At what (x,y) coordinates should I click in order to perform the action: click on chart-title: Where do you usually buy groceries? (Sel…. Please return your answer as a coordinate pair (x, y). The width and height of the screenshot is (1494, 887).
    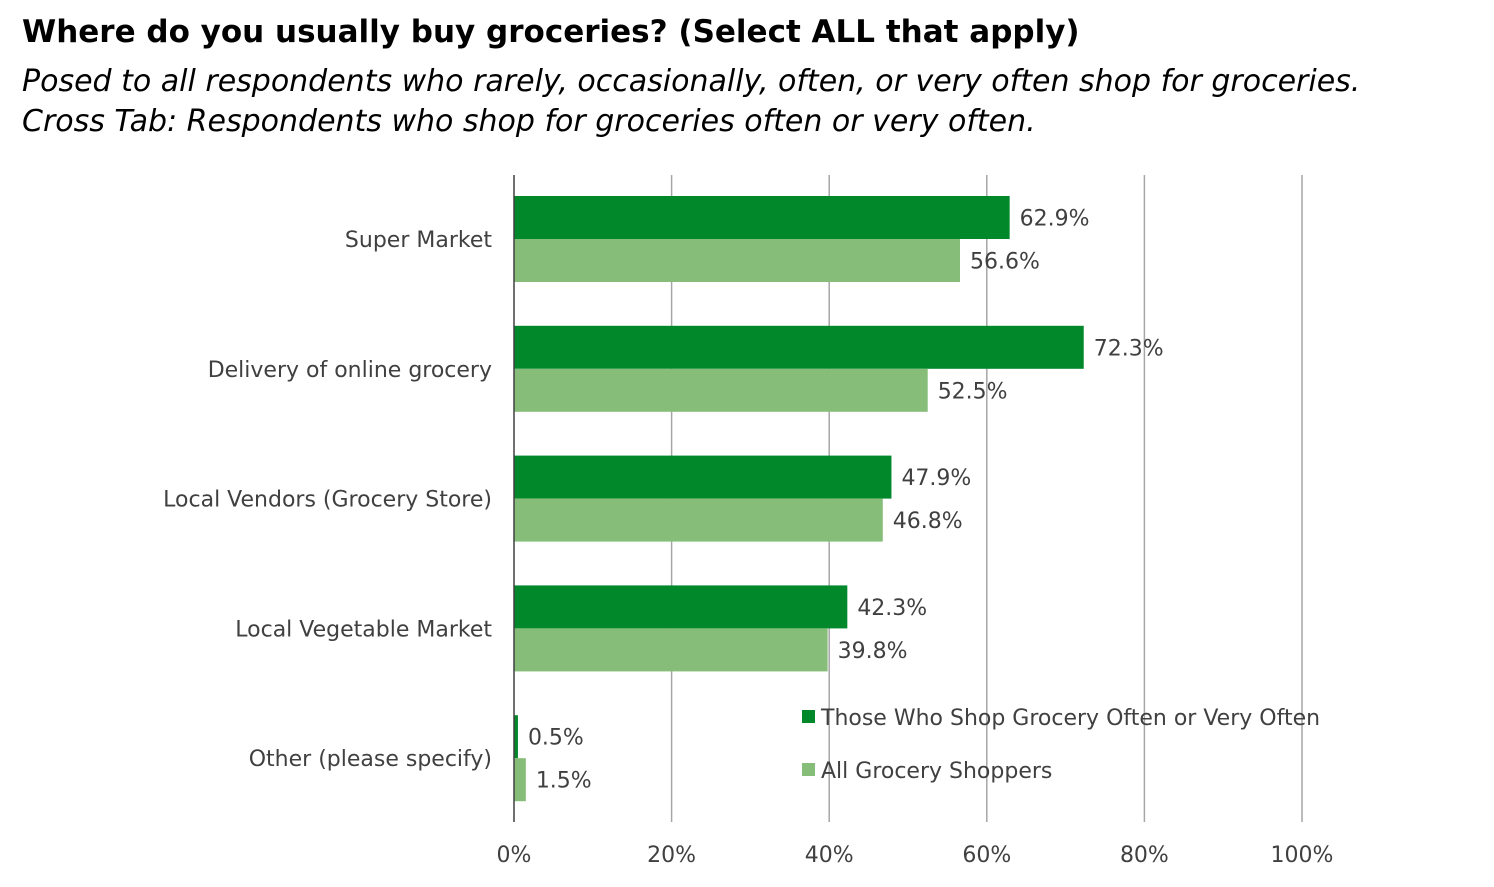
    Looking at the image, I should click on (551, 32).